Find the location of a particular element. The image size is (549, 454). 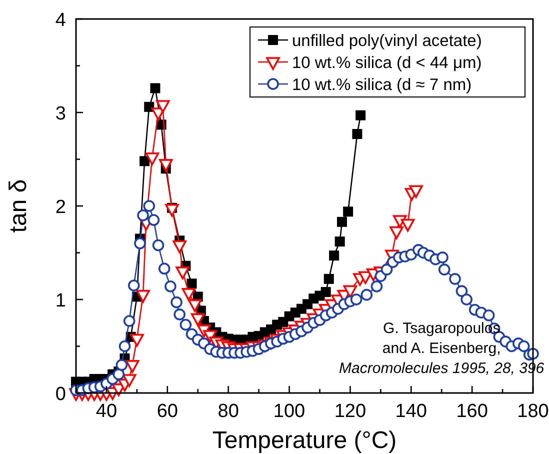

x-tick-label: 180 is located at coordinates (533, 411).